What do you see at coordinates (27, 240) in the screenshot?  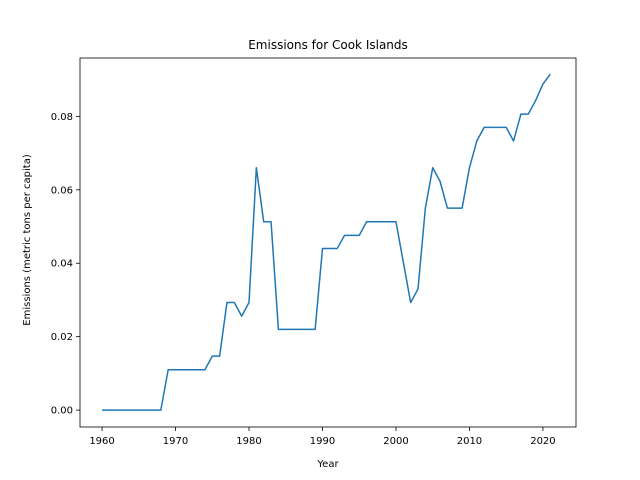 I see `y-axis-label: Emissions (metric tons per capita)` at bounding box center [27, 240].